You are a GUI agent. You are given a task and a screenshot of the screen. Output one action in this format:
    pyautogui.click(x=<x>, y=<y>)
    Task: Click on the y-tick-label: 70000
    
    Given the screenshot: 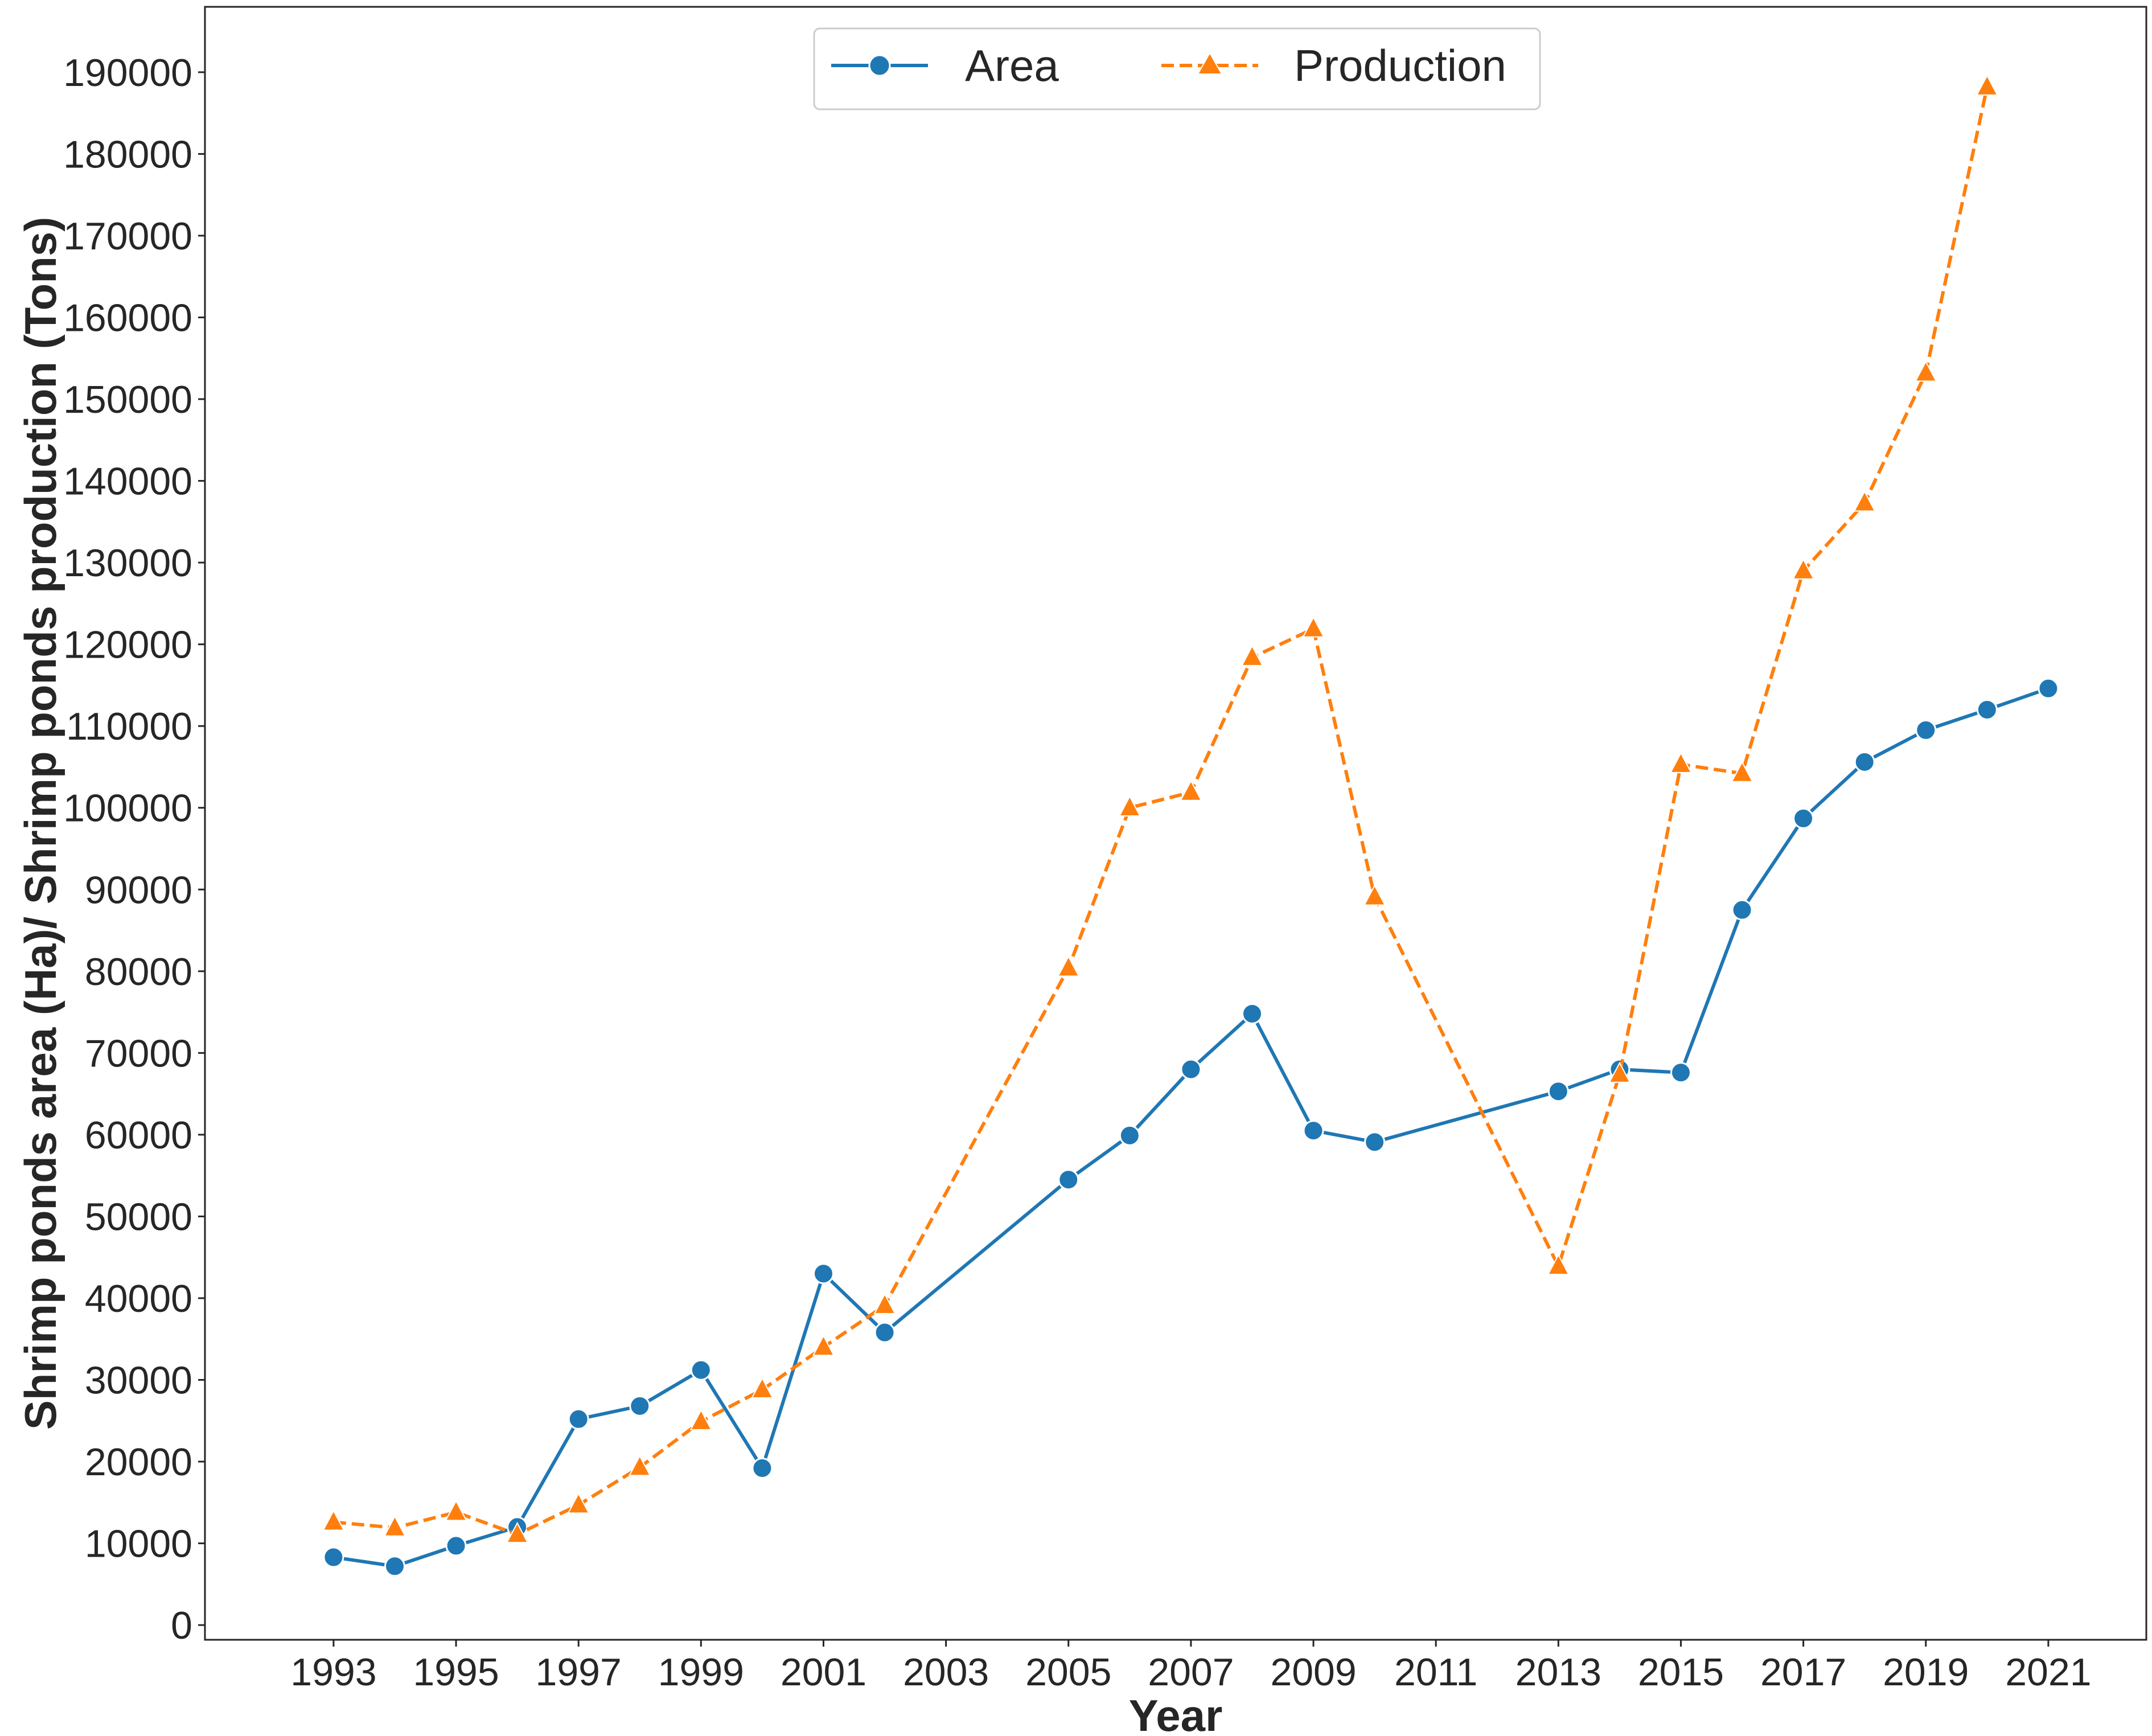 What is the action you would take?
    pyautogui.click(x=138, y=1054)
    